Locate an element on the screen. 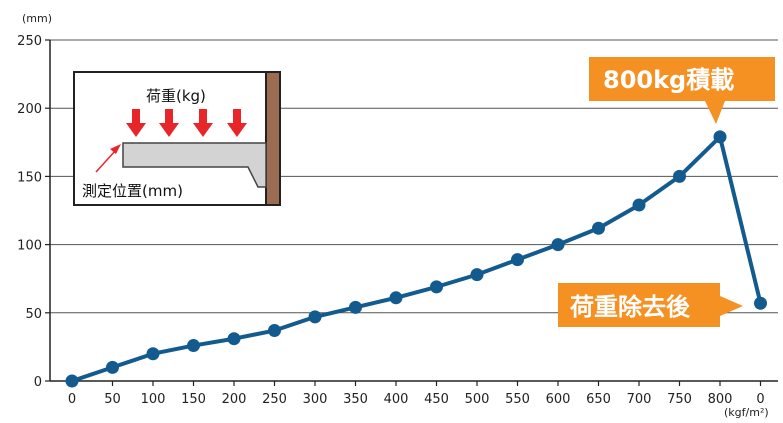  inset-wall is located at coordinates (273, 138).